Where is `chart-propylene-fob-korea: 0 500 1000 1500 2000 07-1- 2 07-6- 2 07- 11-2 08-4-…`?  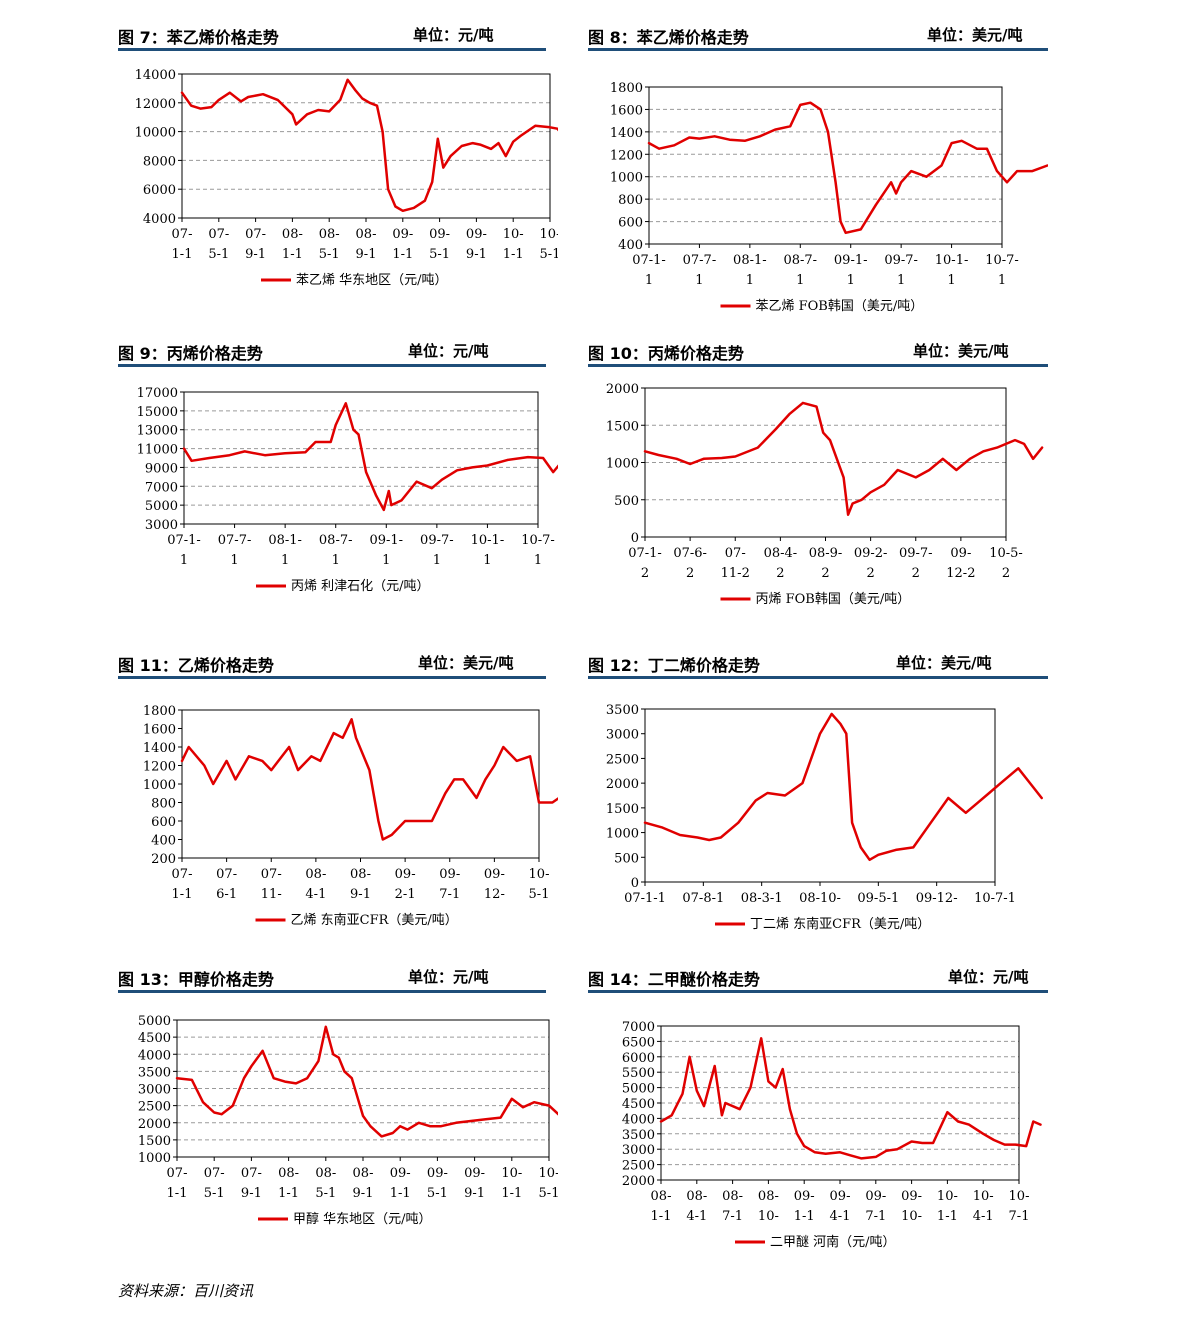 chart-propylene-fob-korea: 0 500 1000 1500 2000 07-1- 2 07-6- 2 07- 11-2 08-4-… is located at coordinates (818, 492).